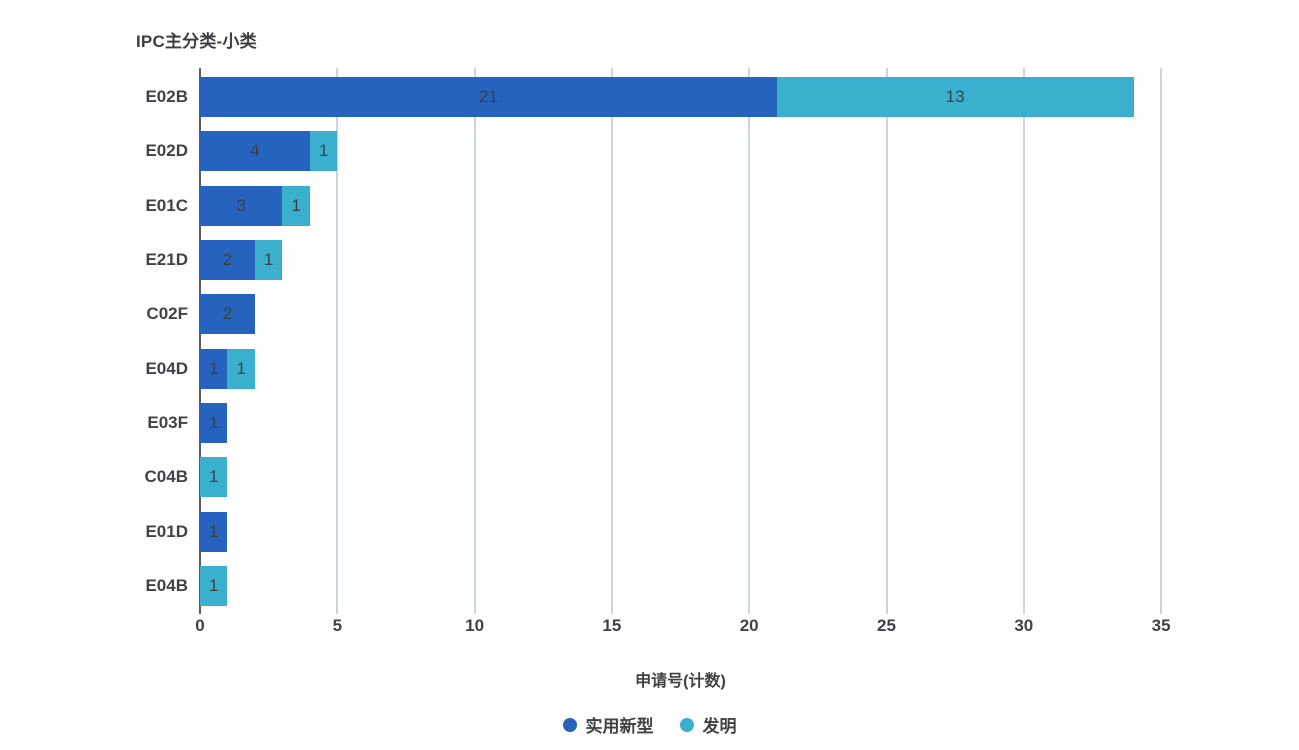 This screenshot has height=750, width=1299. I want to click on x-tick-label-35: 35, so click(1161, 625).